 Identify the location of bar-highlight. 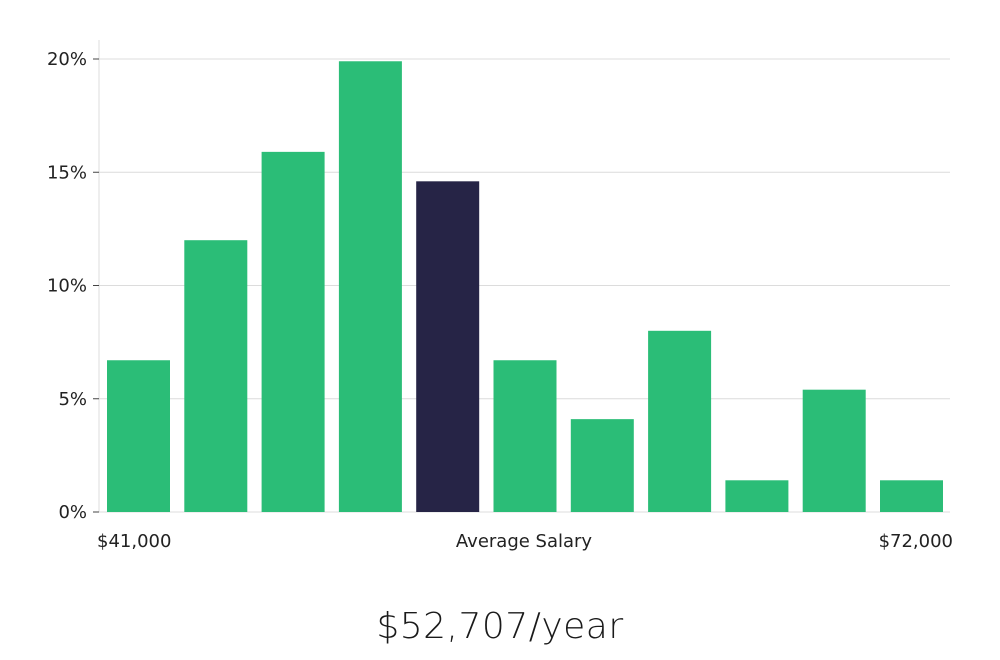
(448, 346).